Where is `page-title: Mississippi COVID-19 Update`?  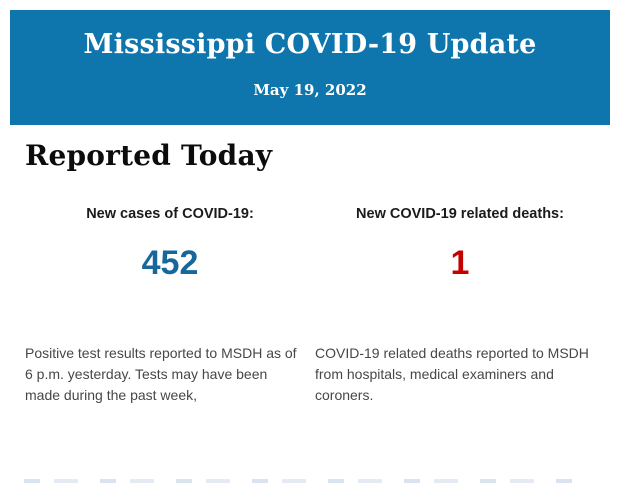
page-title: Mississippi COVID-19 Update is located at coordinates (310, 44).